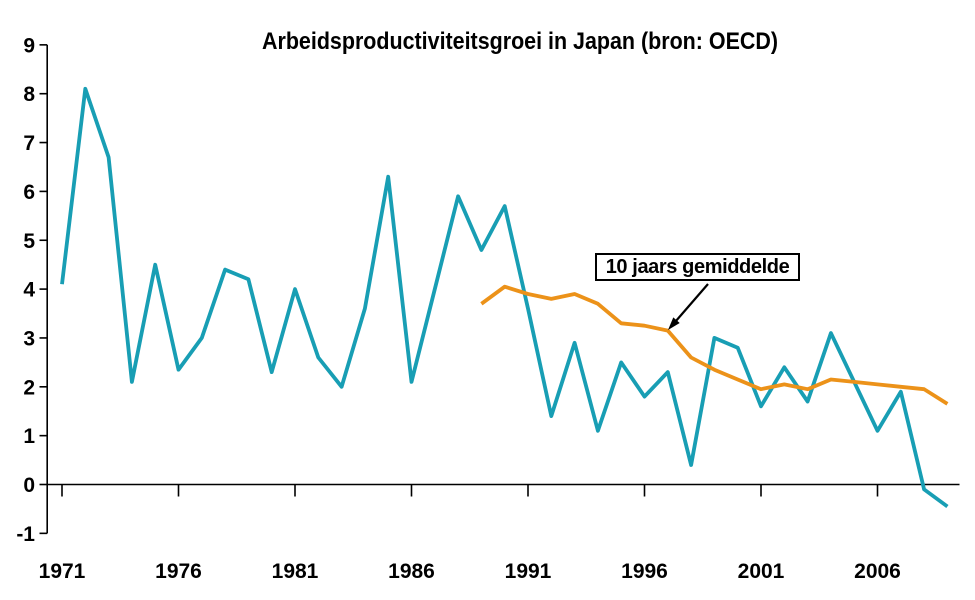 This screenshot has width=975, height=600. Describe the element at coordinates (29, 290) in the screenshot. I see `y-tick-label: 4` at that location.